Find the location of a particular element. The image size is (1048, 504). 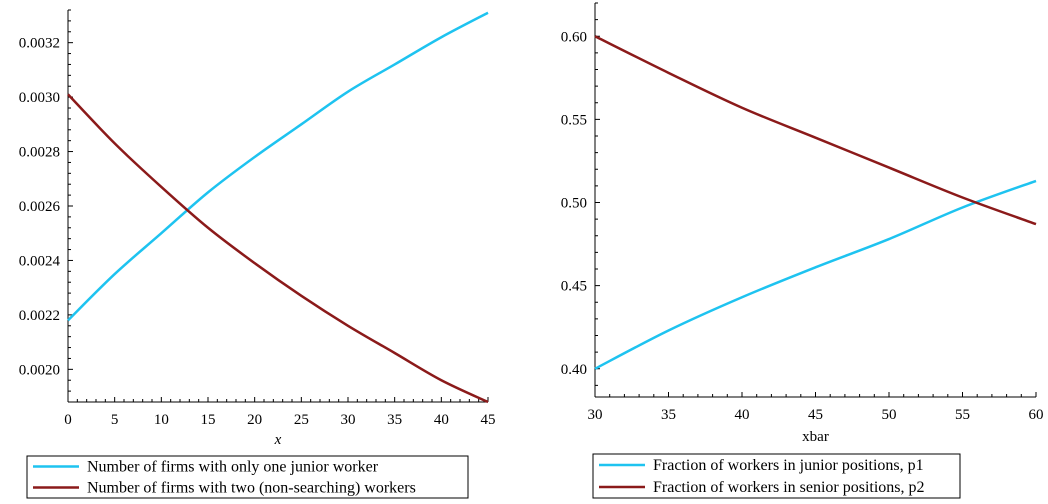

right-y-tick-label: 0.50 is located at coordinates (574, 204).